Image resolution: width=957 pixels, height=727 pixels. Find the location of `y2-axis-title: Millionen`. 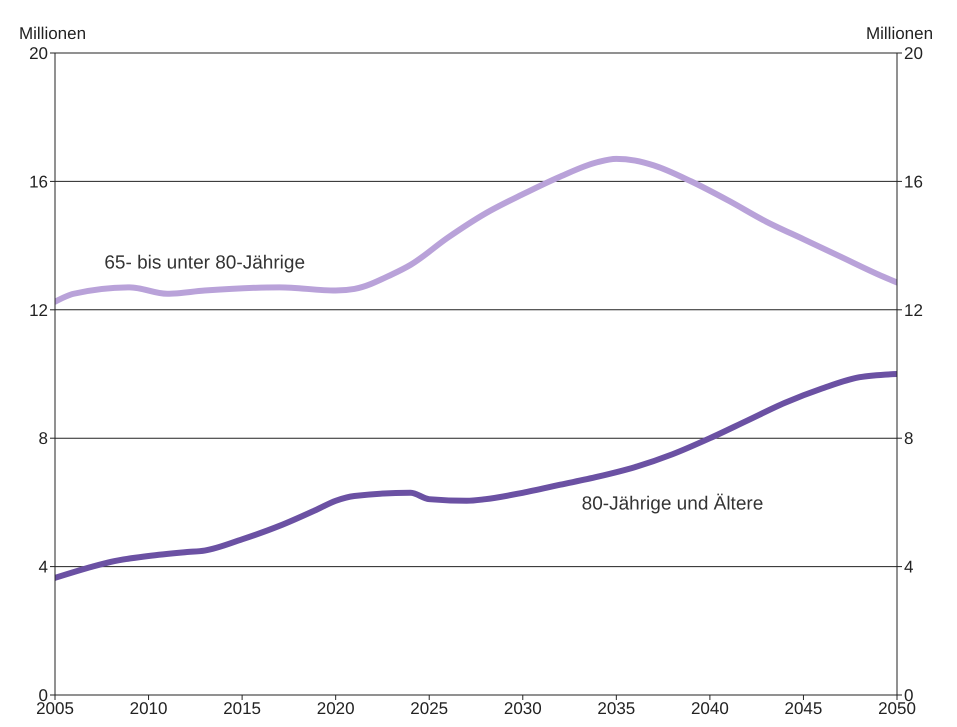

y2-axis-title: Millionen is located at coordinates (900, 33).